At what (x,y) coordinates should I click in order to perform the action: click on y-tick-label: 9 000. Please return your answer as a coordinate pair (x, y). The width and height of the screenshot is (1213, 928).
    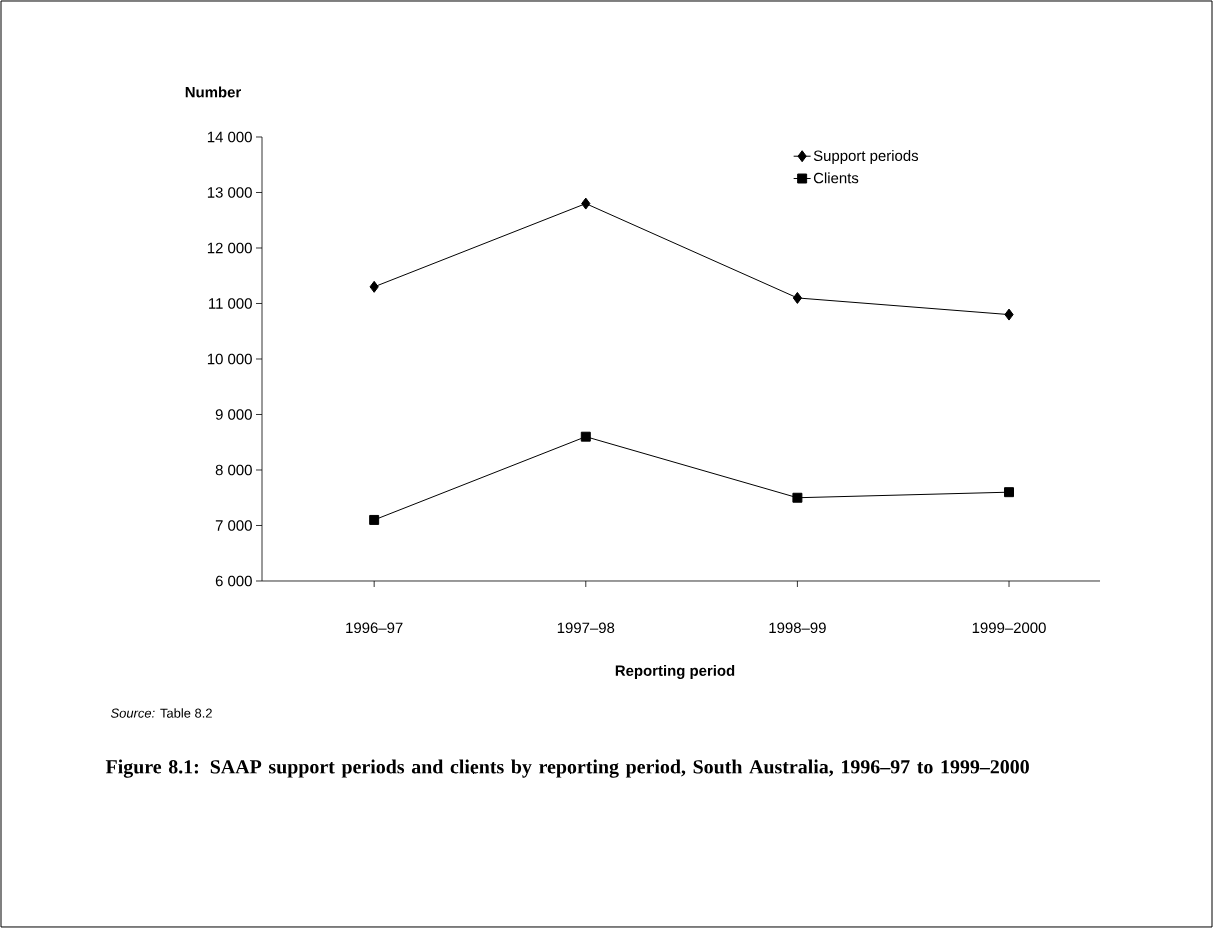
    Looking at the image, I should click on (233, 414).